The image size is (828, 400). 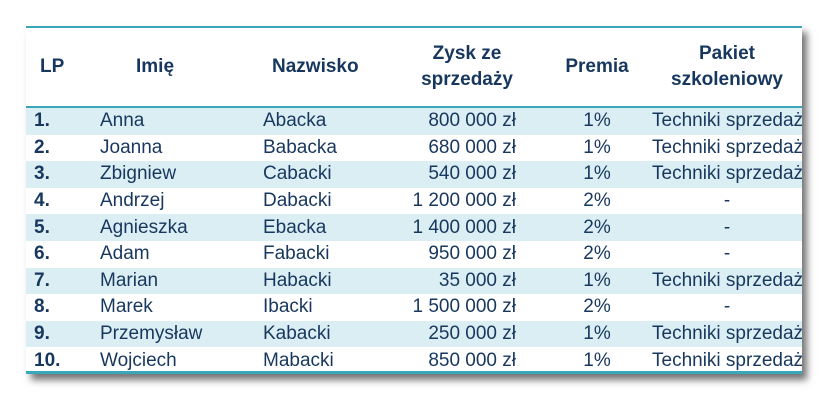 I want to click on header-zysk-line2: sprzedaży, so click(x=467, y=79).